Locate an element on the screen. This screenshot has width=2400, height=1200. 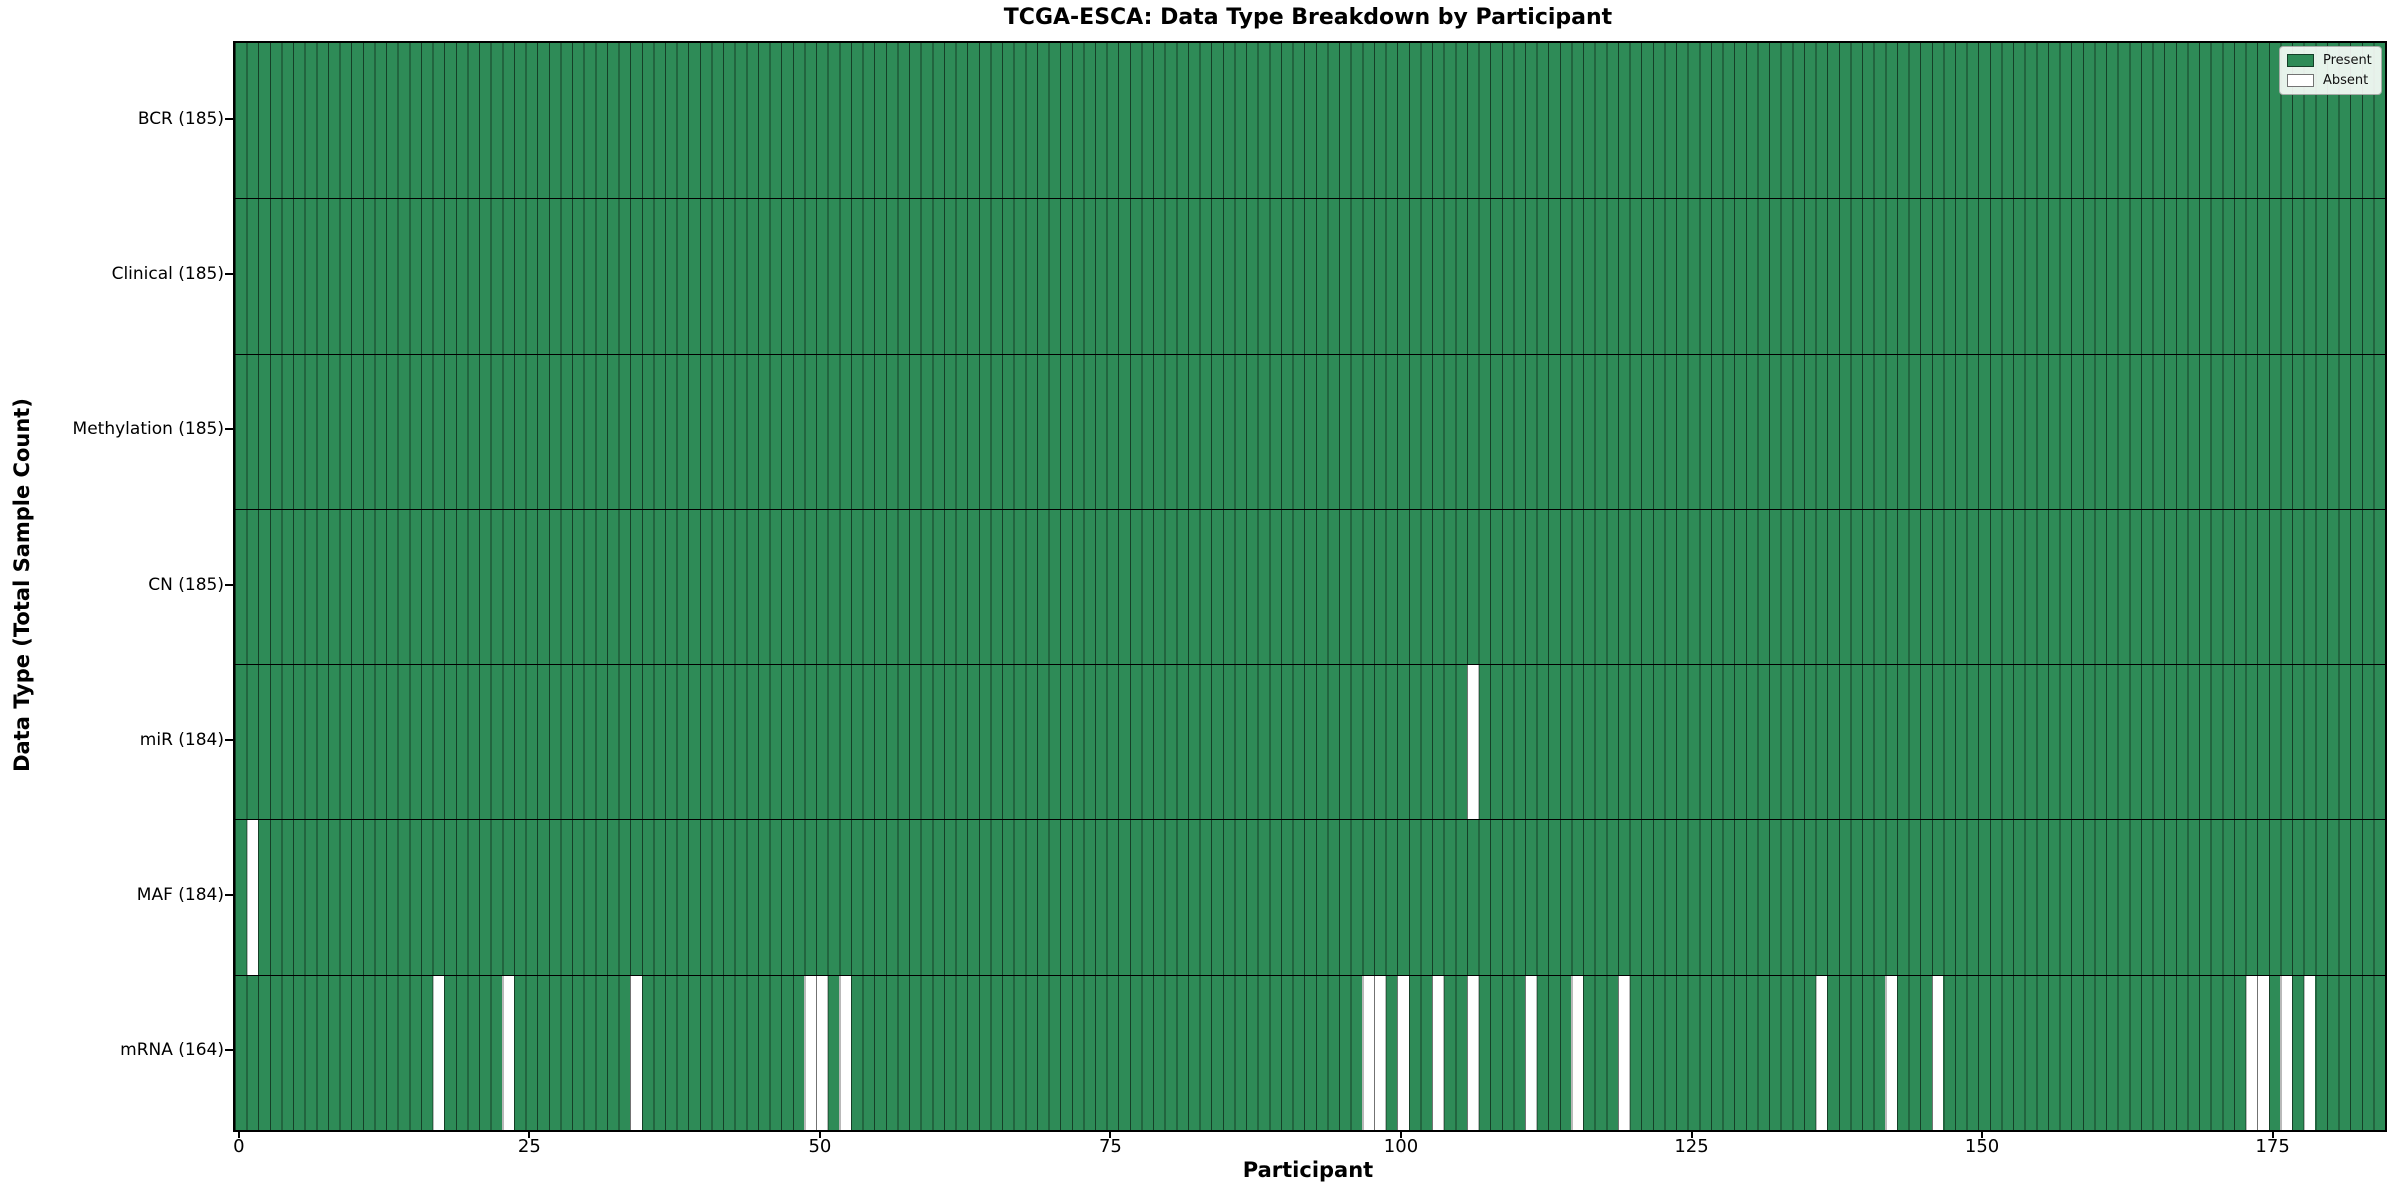
xtick-label-150: 150 is located at coordinates (1982, 1146).